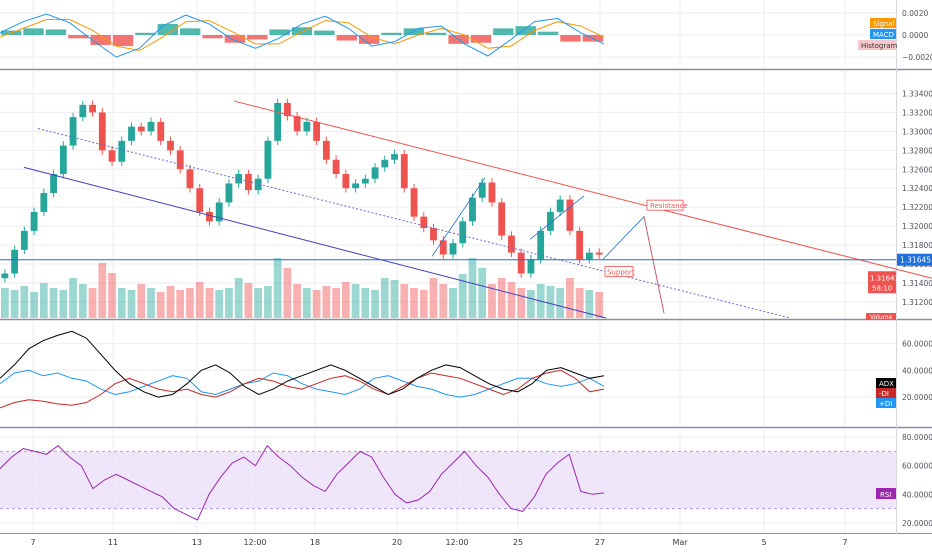 This screenshot has width=932, height=554. Describe the element at coordinates (763, 542) in the screenshot. I see `x-tick-label: 5` at that location.